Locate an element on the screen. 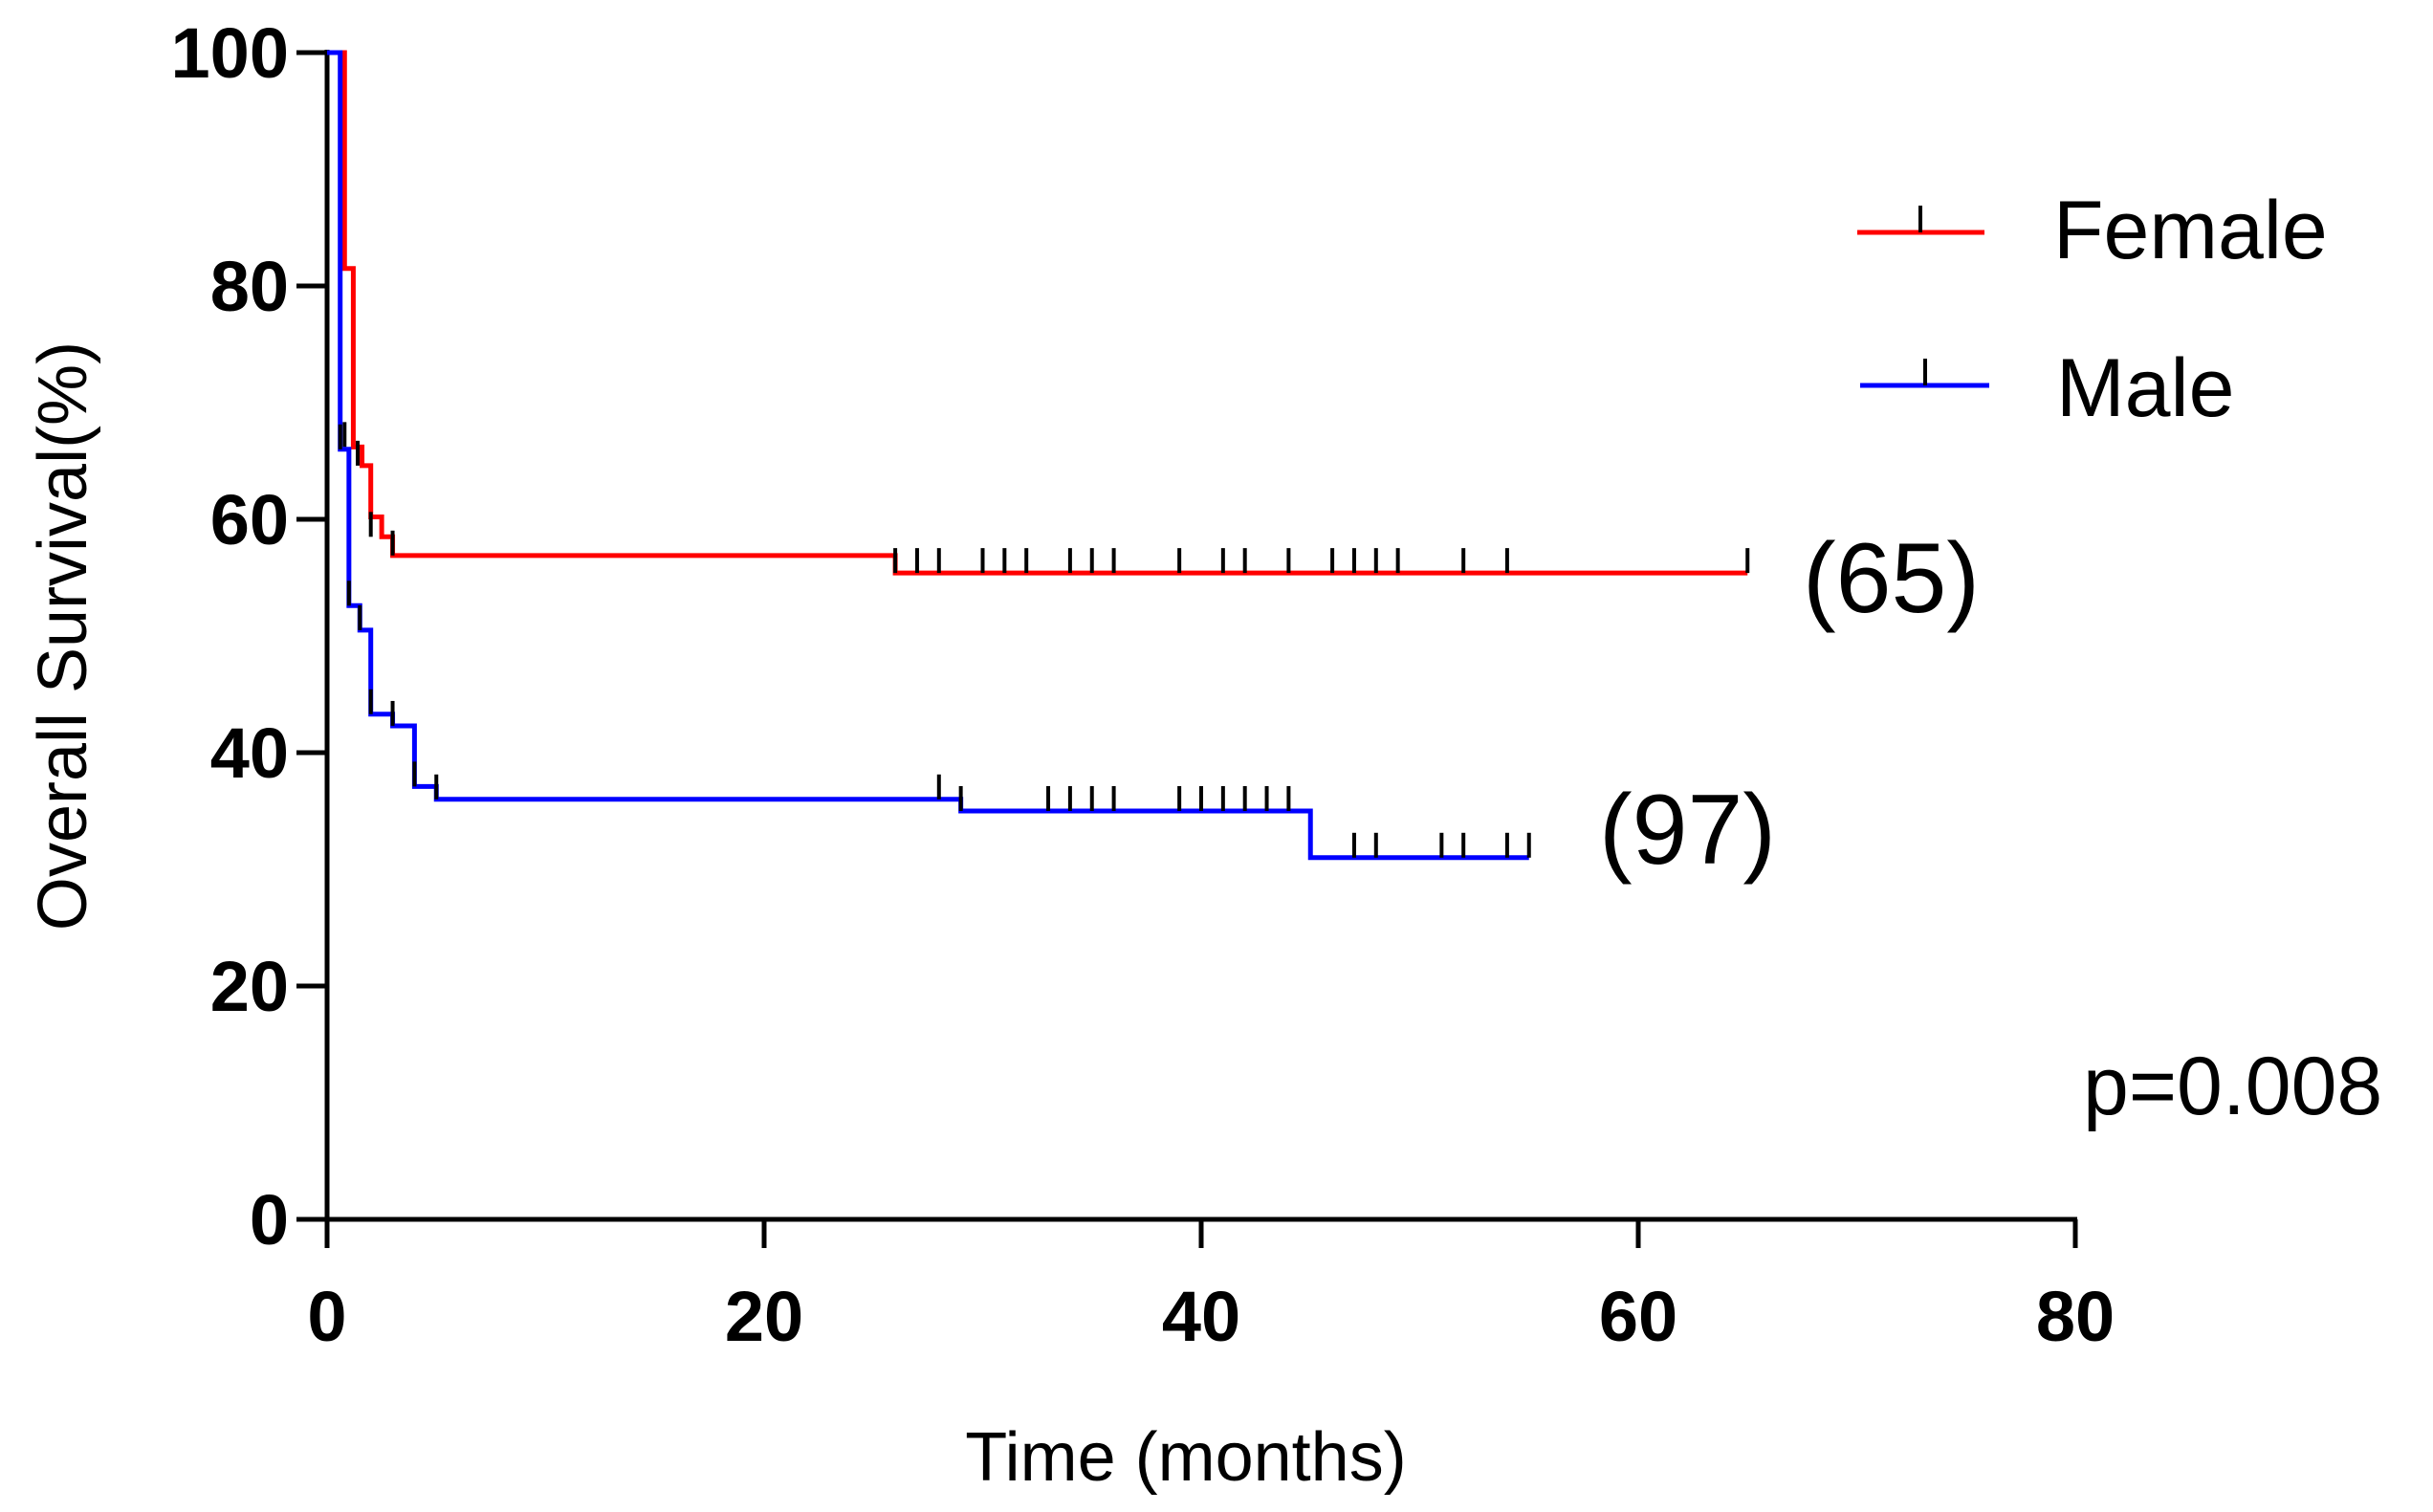 Image resolution: width=2433 pixels, height=1512 pixels. y-tick-label: 100 is located at coordinates (230, 53).